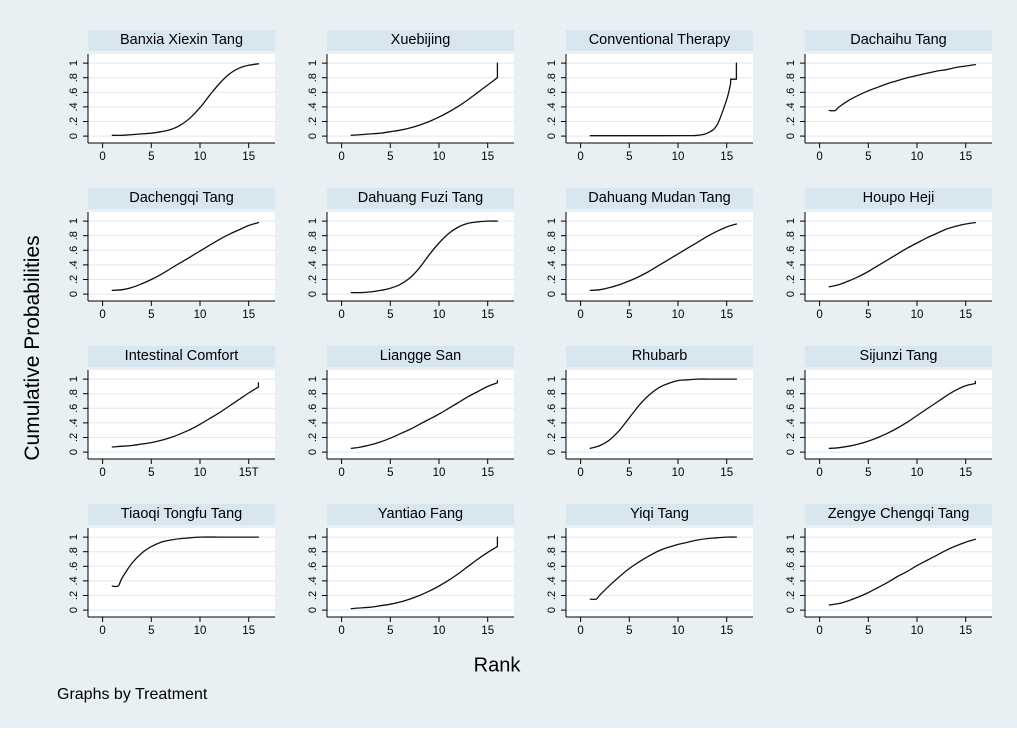  What do you see at coordinates (420, 198) in the screenshot?
I see `panel-title: Dahuang Fuzi Tang` at bounding box center [420, 198].